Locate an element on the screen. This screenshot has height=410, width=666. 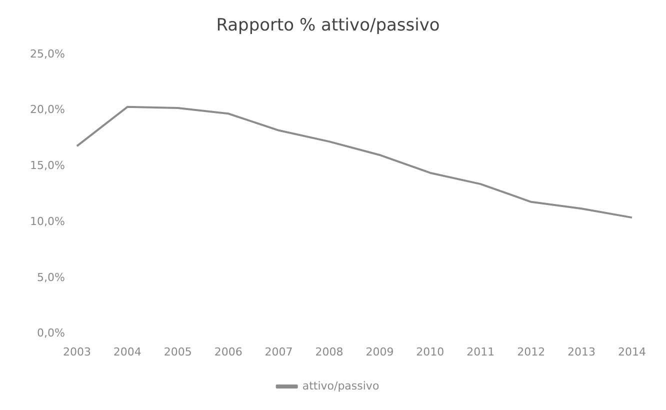
x-tick-label: 2007 is located at coordinates (278, 351).